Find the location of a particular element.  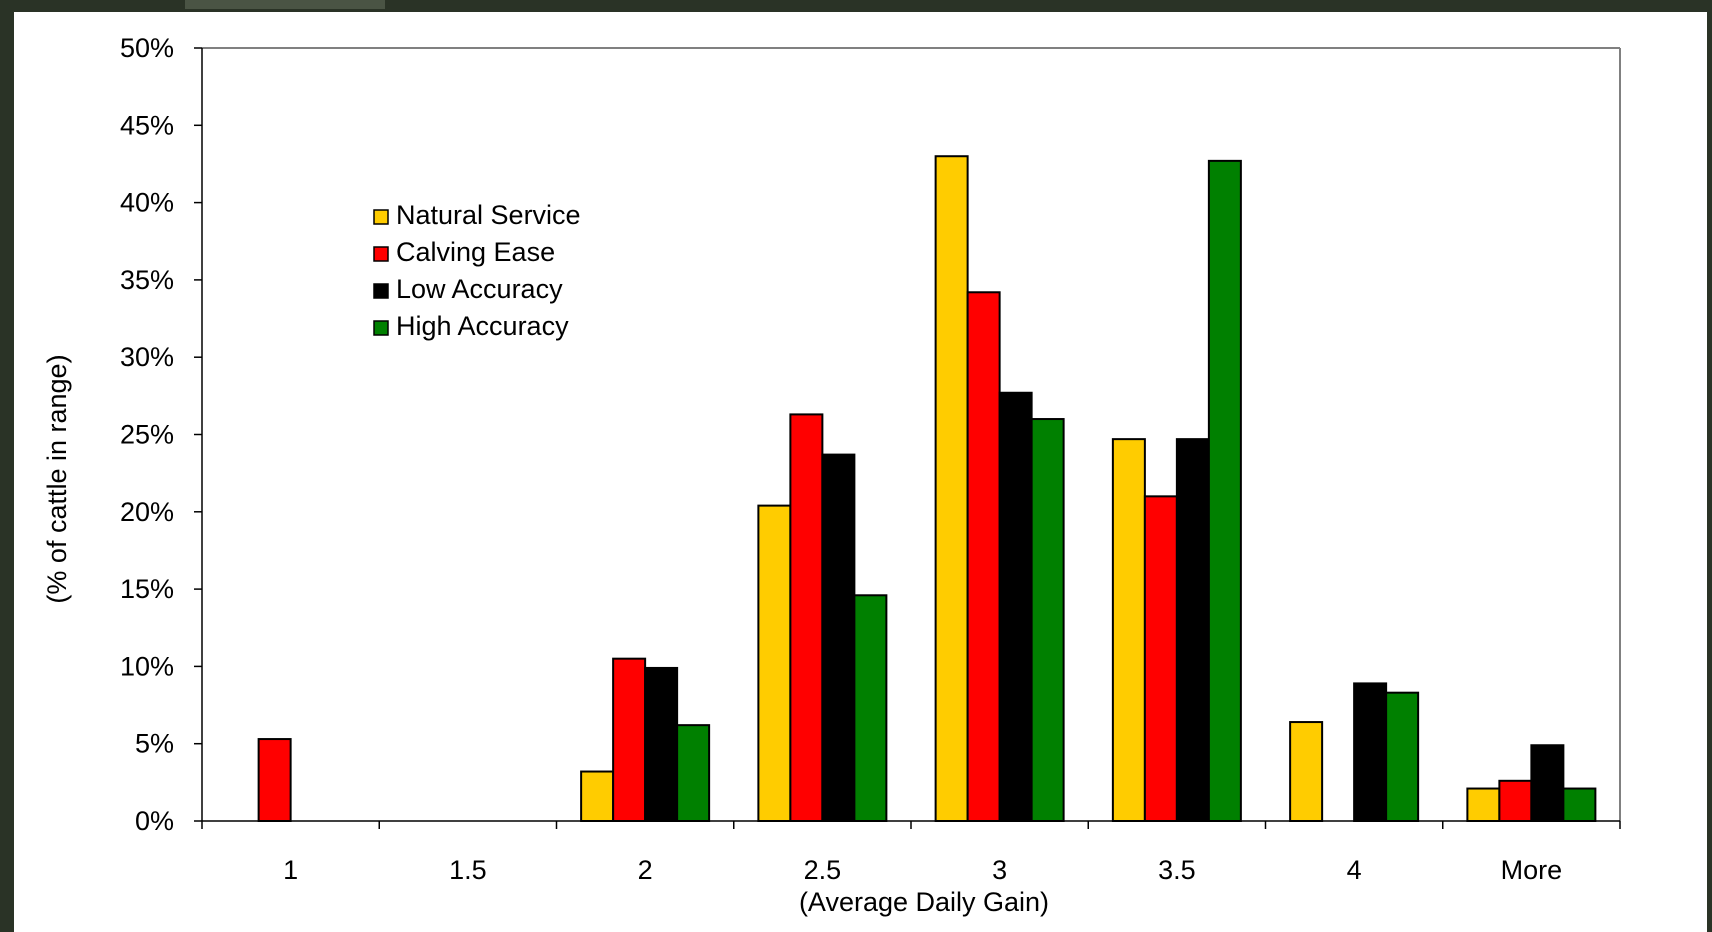

x-tick-label: 3.5 is located at coordinates (1177, 870).